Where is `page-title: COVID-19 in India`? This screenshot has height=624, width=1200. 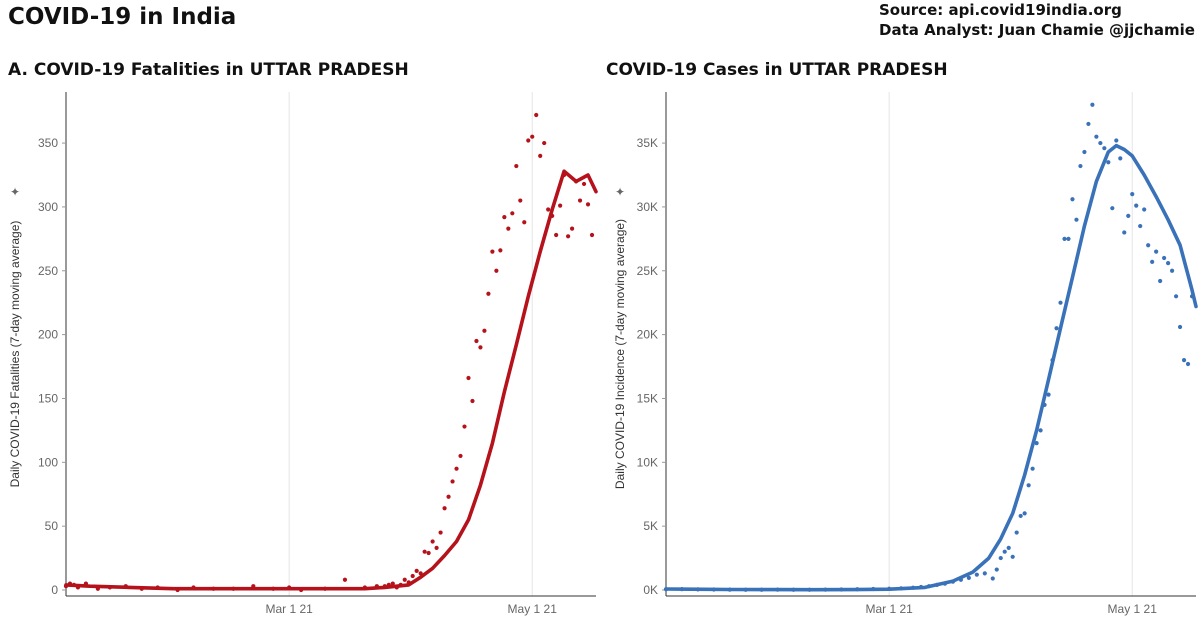
page-title: COVID-19 in India is located at coordinates (122, 17).